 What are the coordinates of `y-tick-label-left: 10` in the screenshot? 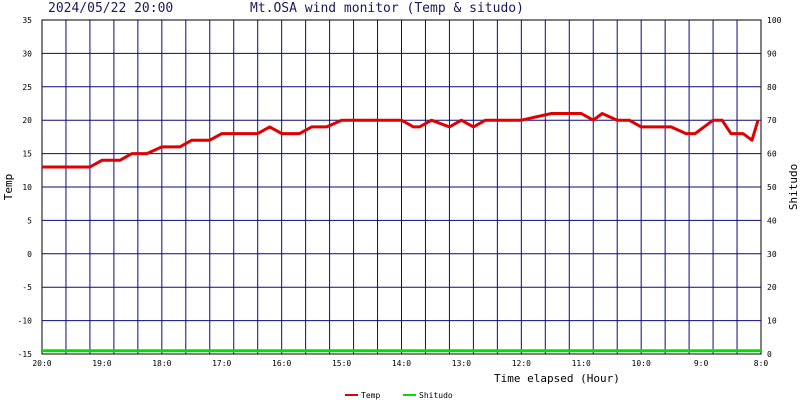 It's located at (27, 187).